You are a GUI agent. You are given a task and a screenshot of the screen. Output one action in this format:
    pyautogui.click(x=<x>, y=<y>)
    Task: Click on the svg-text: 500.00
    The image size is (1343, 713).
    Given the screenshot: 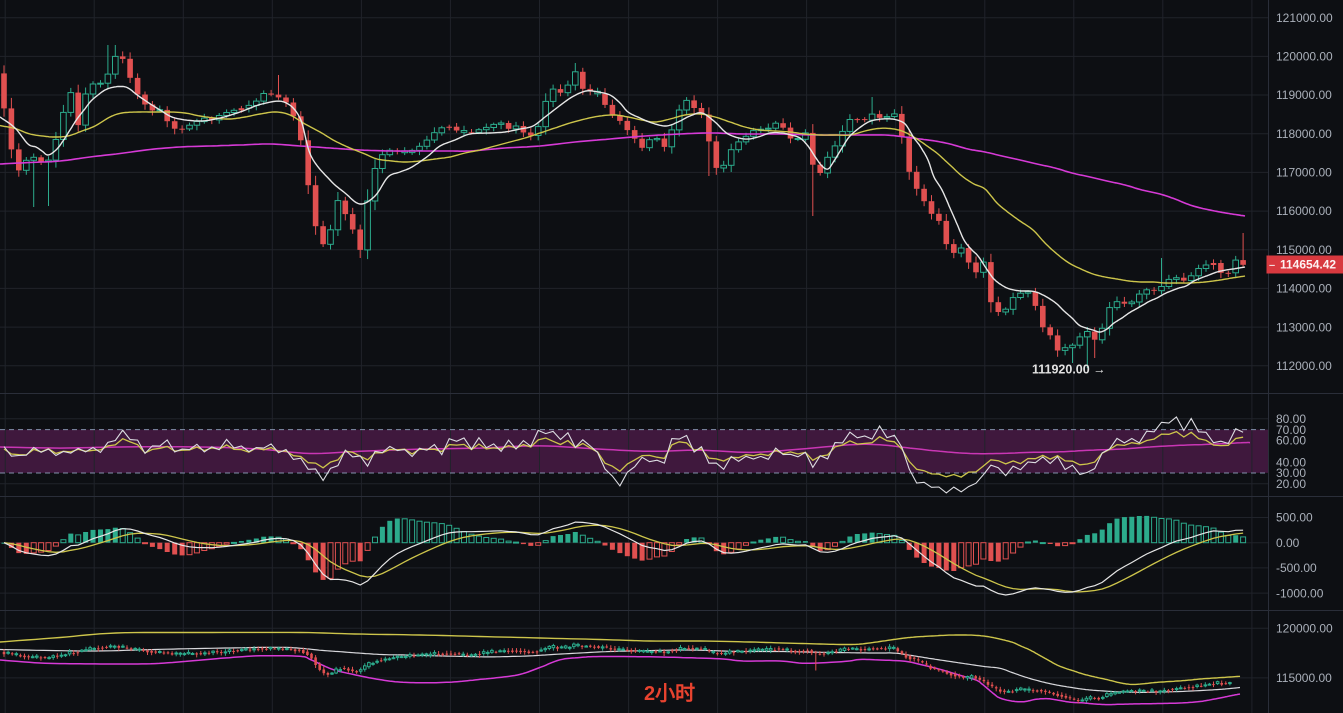 What is the action you would take?
    pyautogui.click(x=1294, y=518)
    